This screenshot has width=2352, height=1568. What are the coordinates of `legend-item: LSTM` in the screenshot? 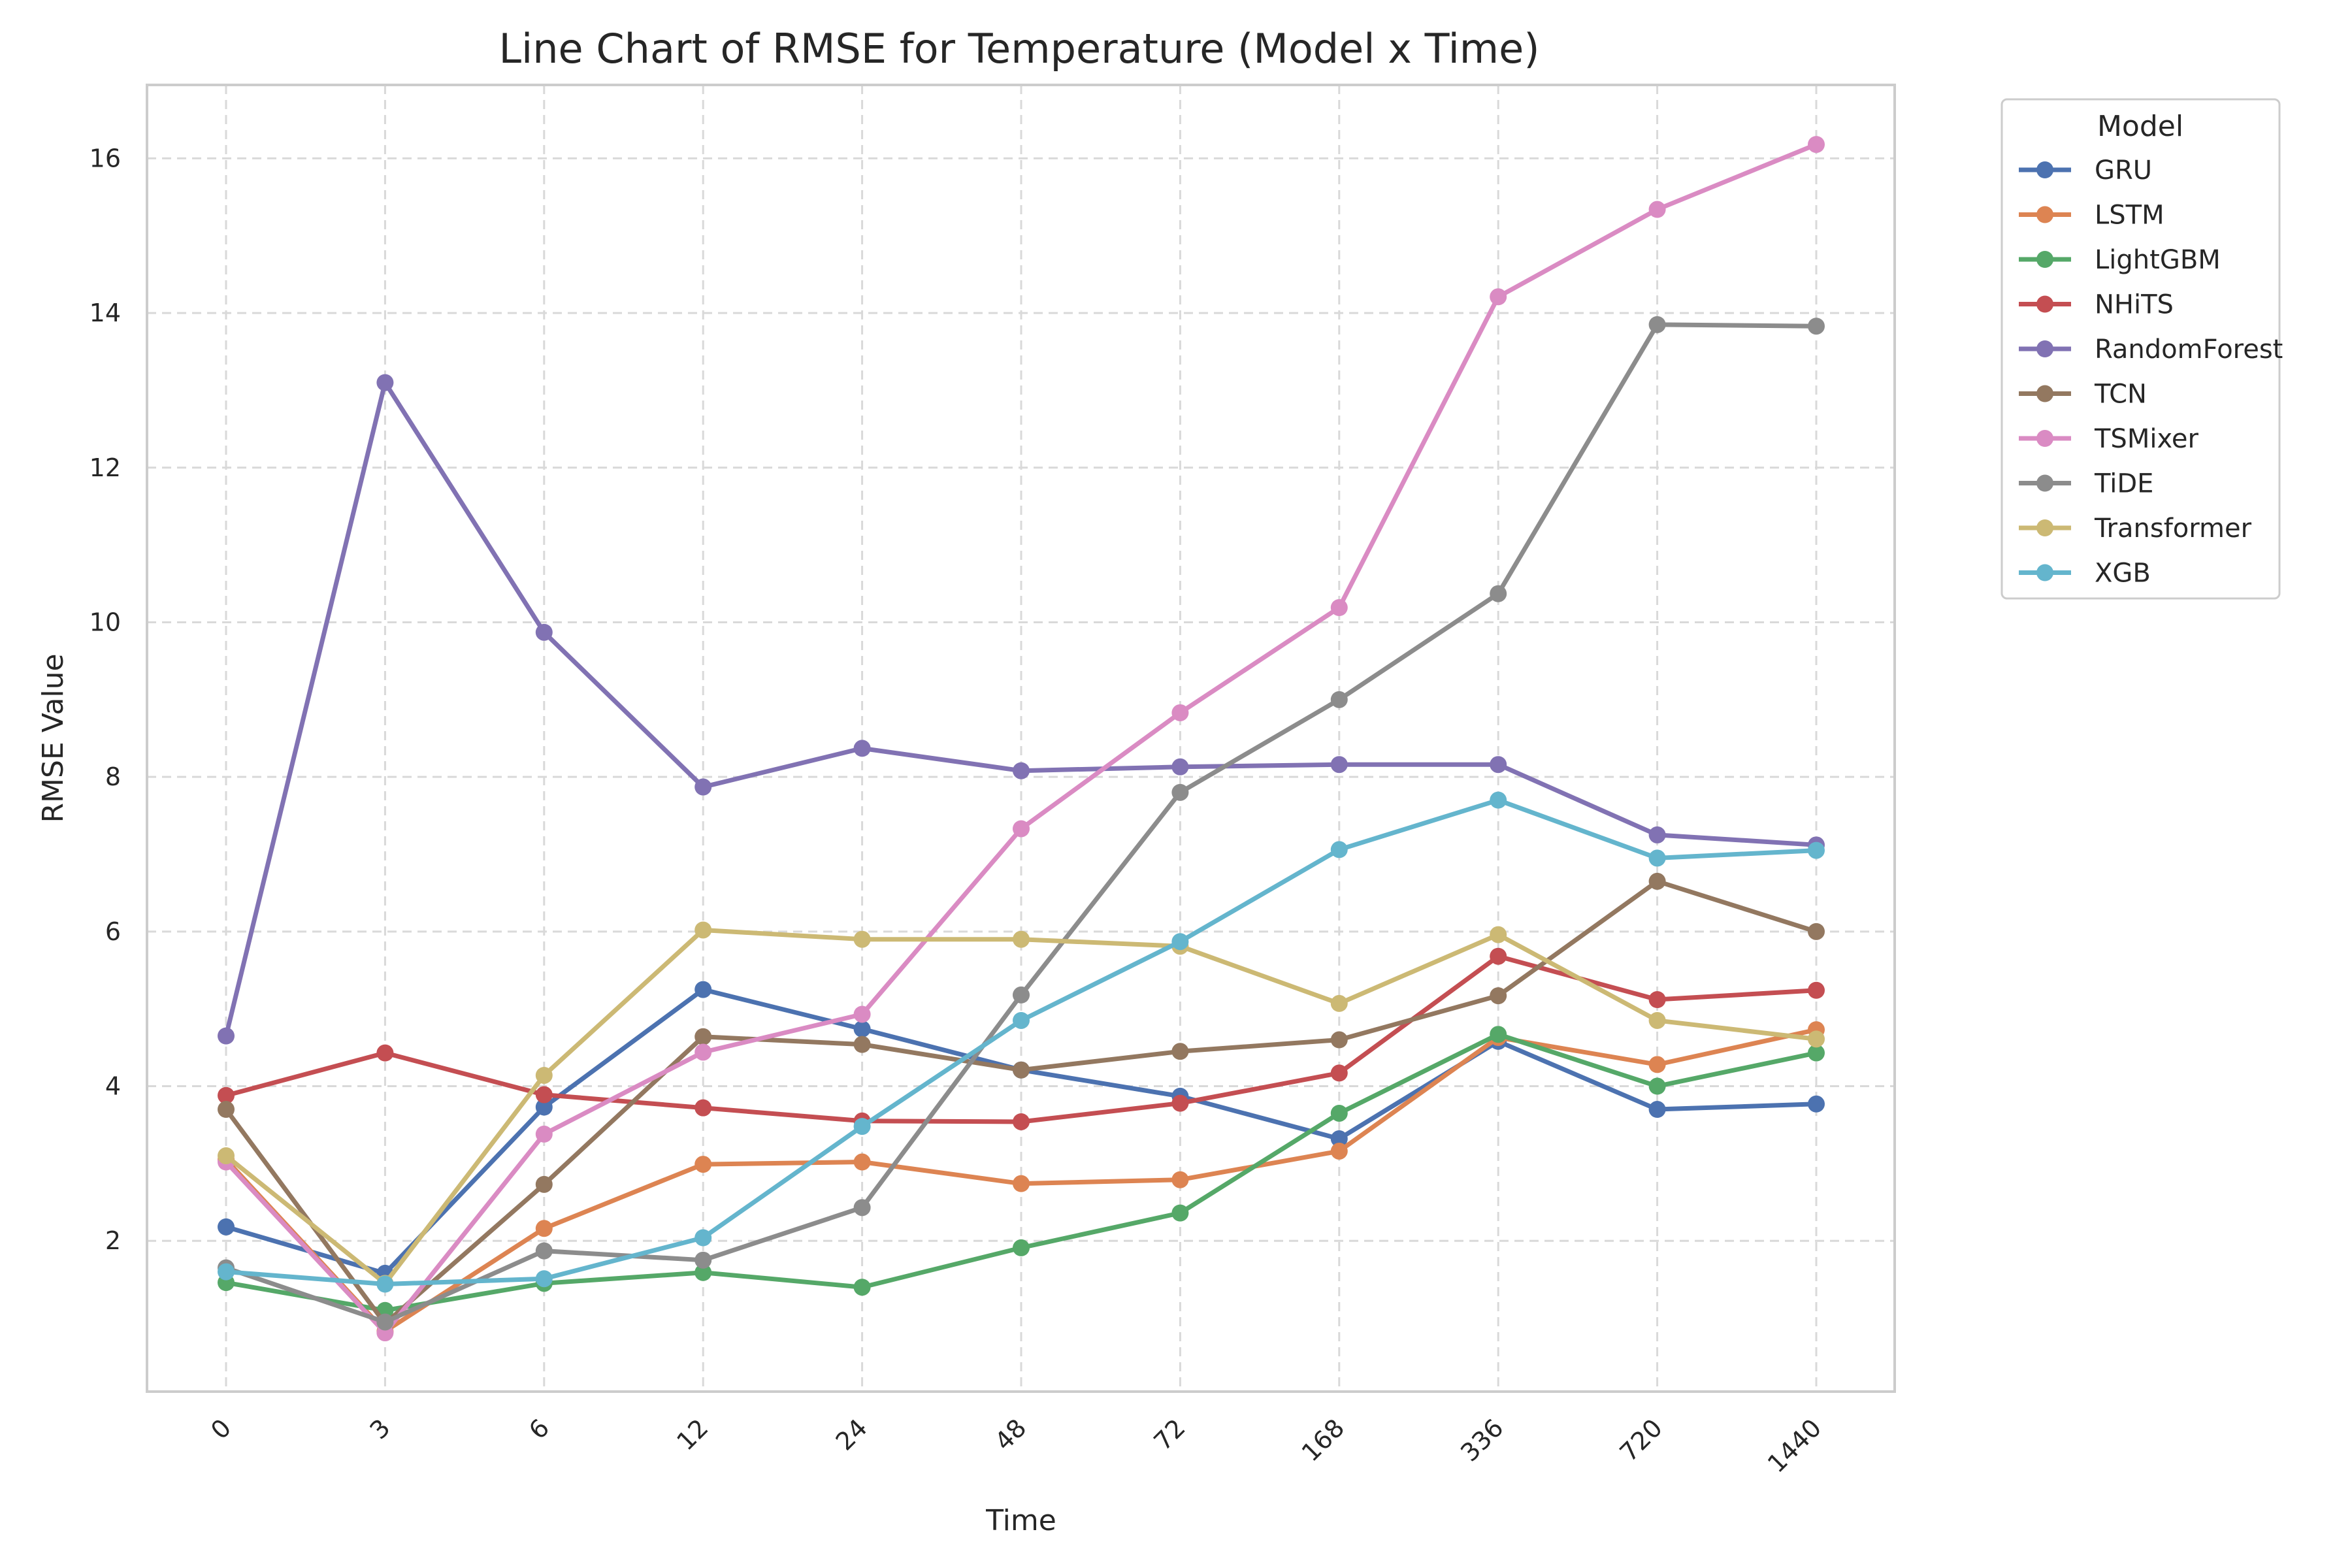 It's located at (2091, 216).